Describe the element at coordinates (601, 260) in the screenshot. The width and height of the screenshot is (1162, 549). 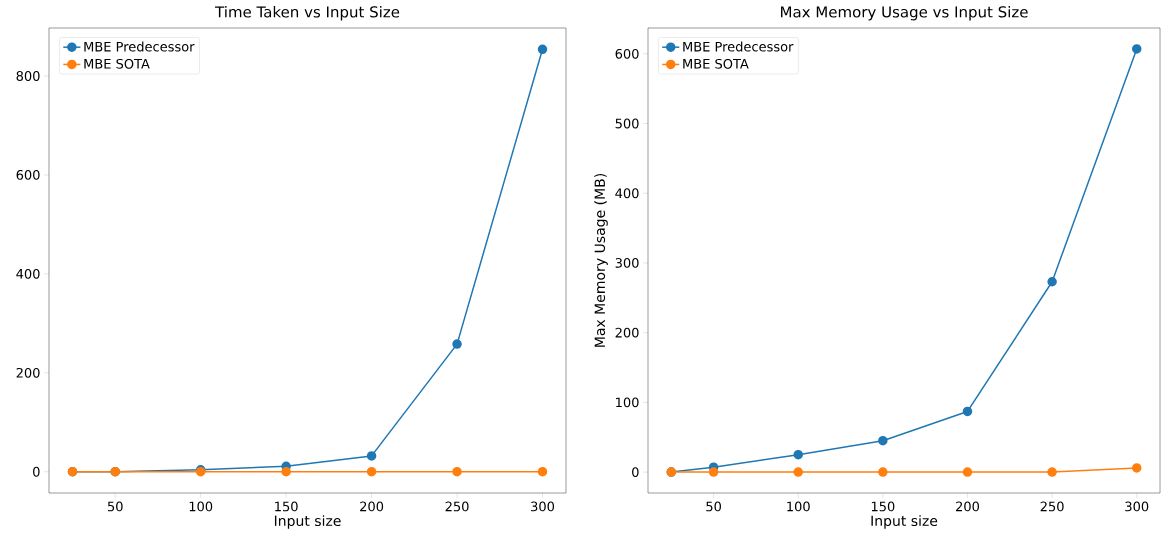
I see `y-axis-title: Max Memory Usage (MB)` at that location.